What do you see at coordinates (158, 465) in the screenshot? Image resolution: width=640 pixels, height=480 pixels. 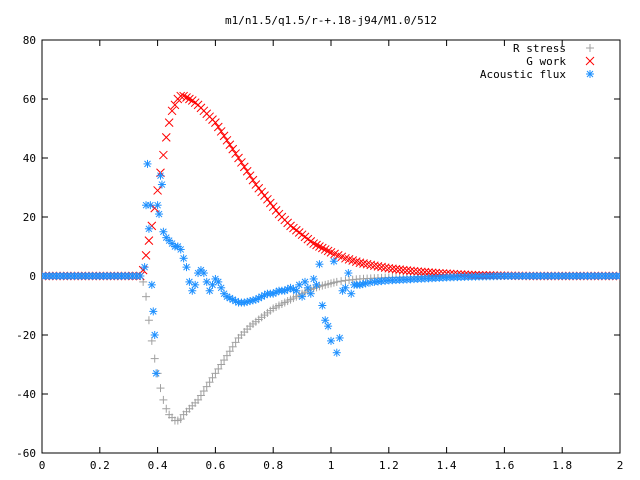 I see `x-tick-label: 0.4` at bounding box center [158, 465].